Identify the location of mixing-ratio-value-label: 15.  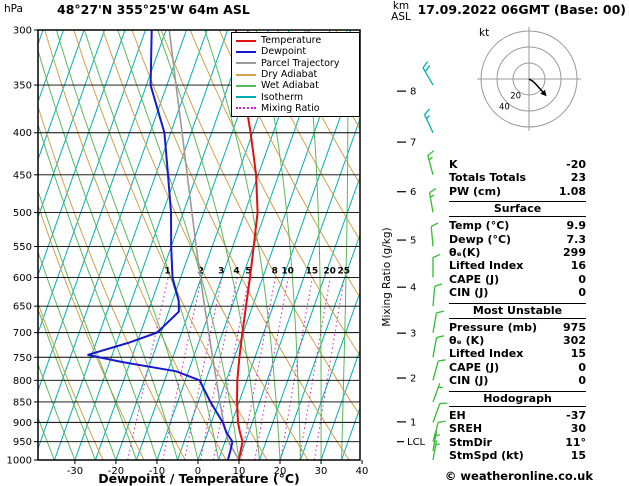
(312, 272).